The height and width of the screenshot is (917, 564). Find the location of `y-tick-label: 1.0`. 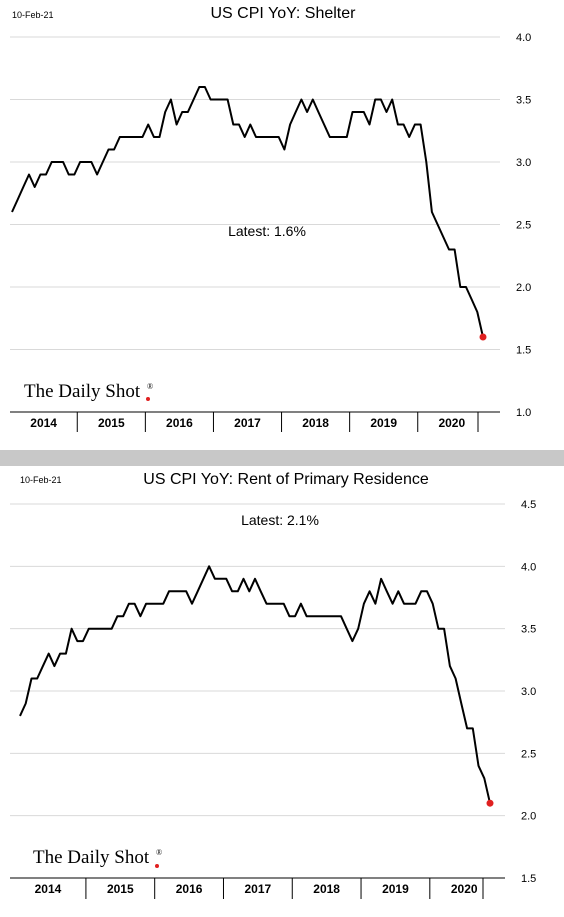

y-tick-label: 1.0 is located at coordinates (523, 413).